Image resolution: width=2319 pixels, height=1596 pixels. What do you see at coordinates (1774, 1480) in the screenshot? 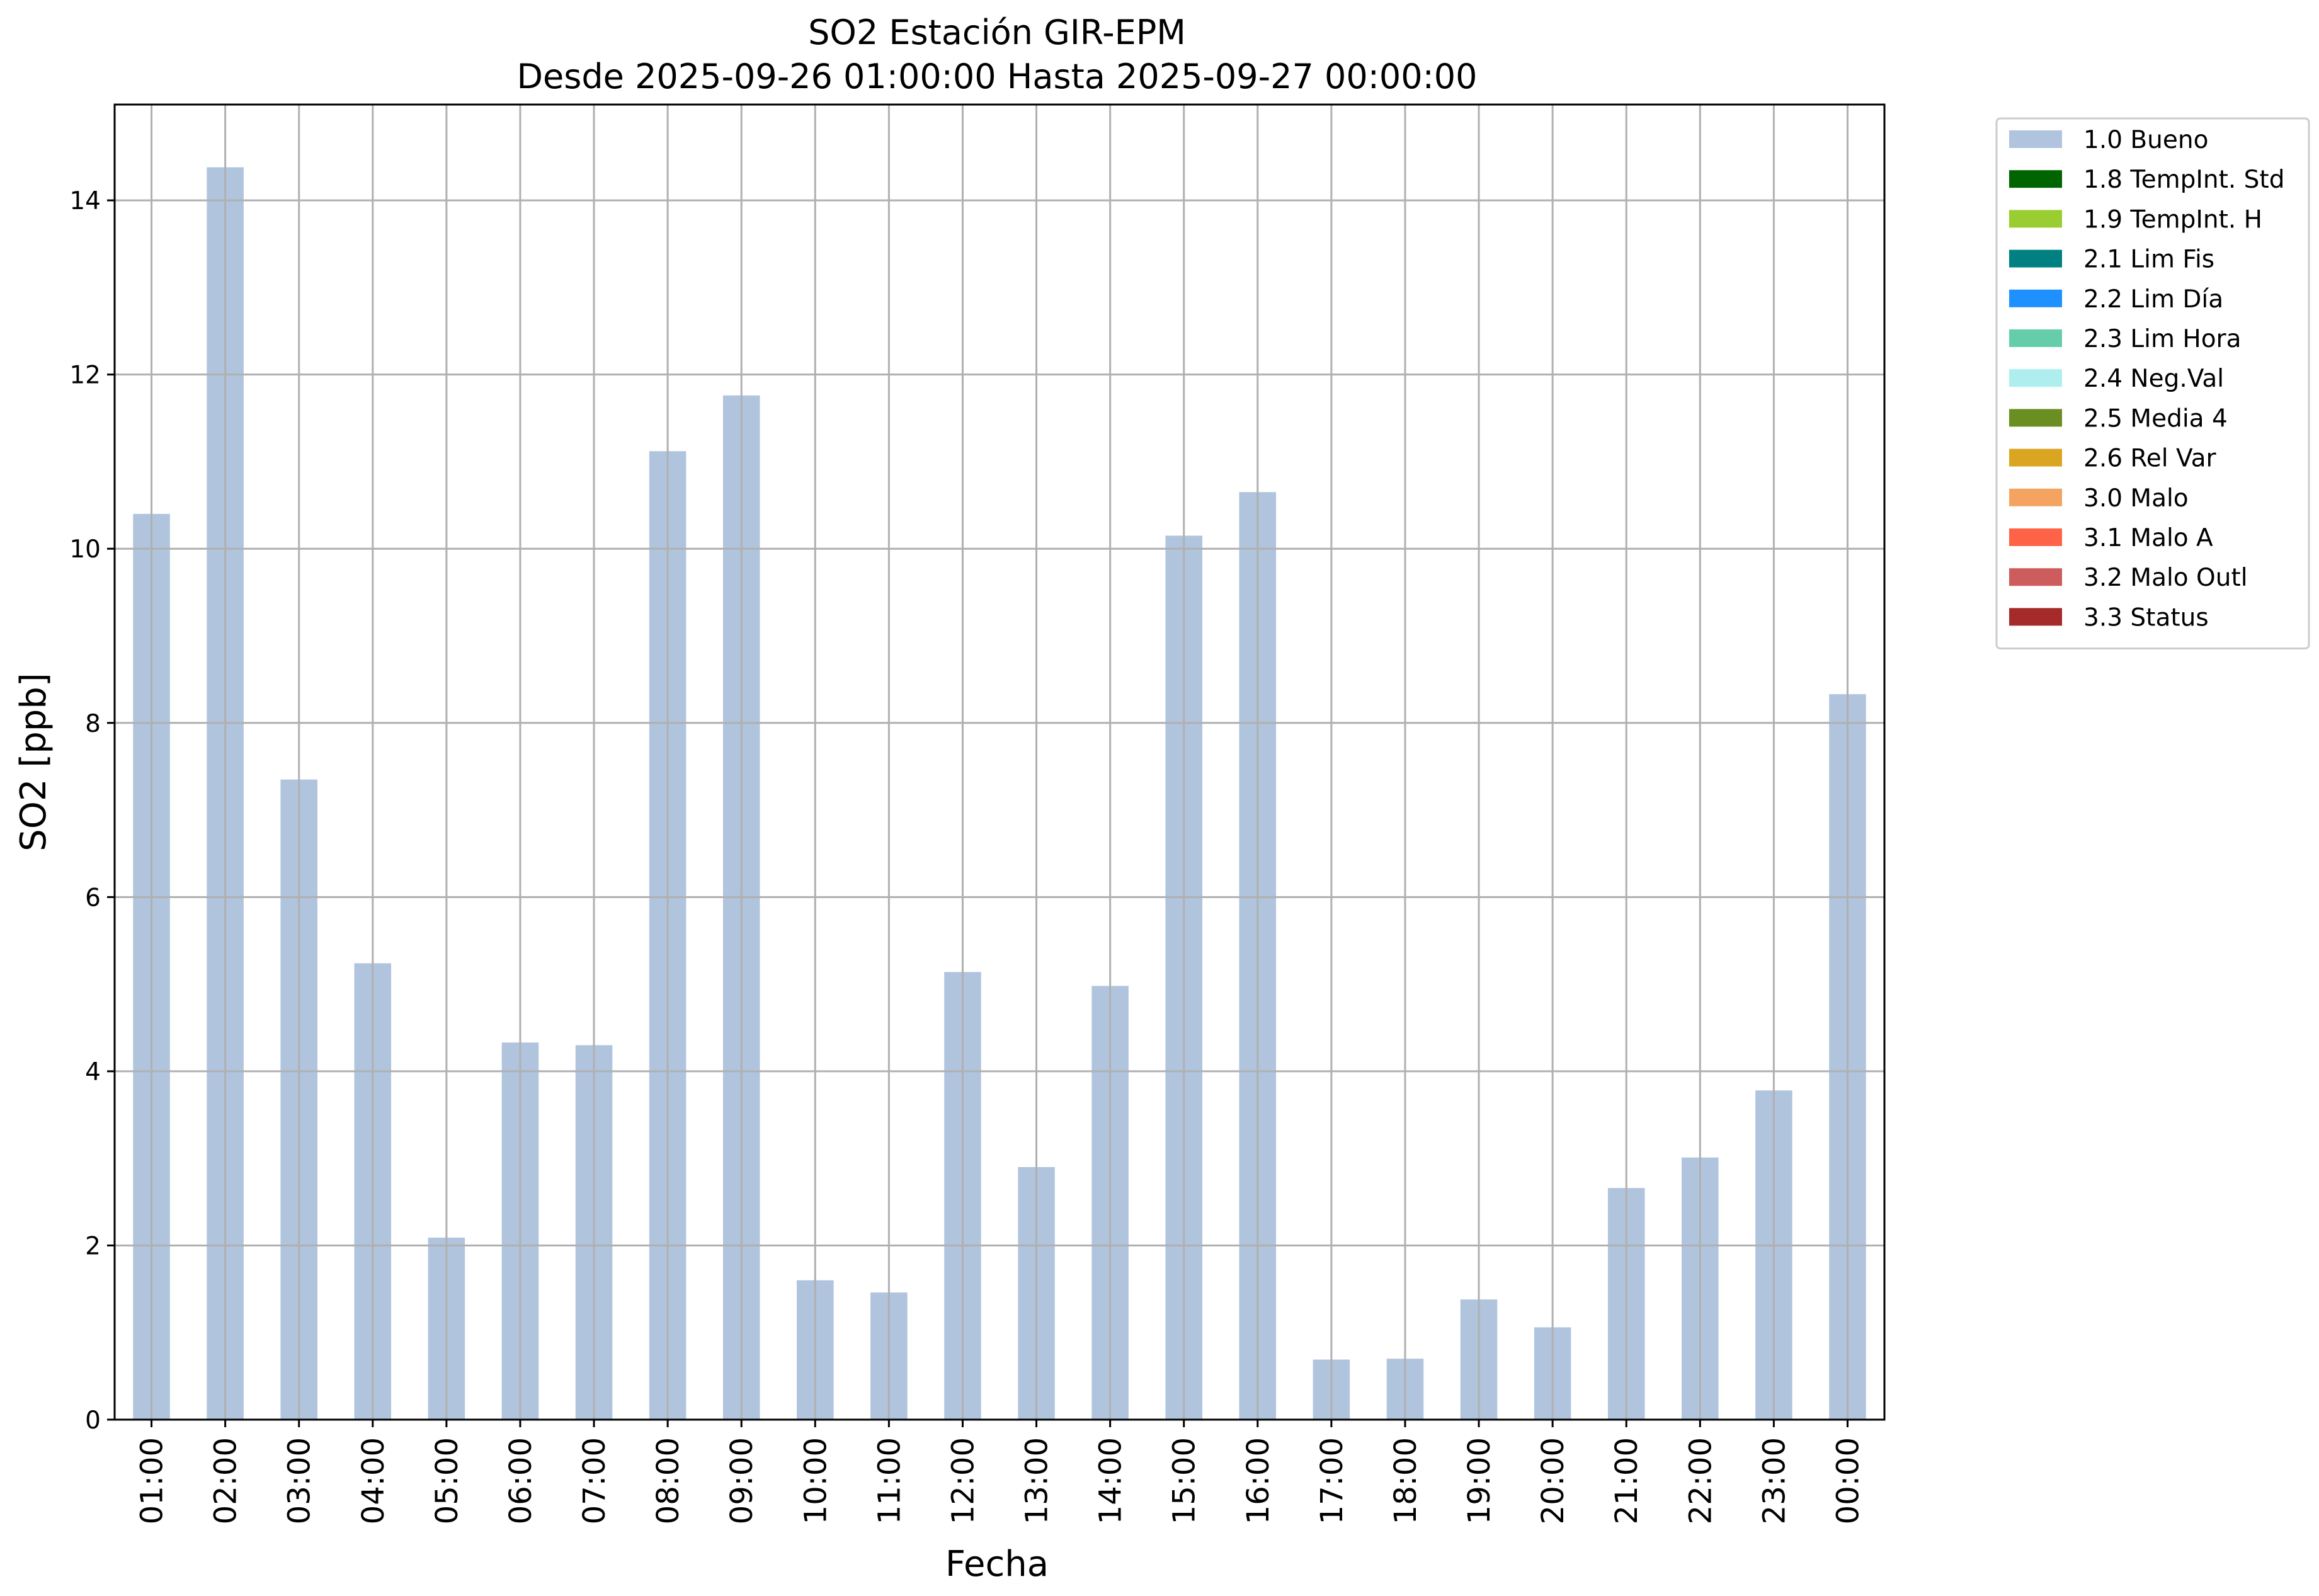
I see `x-tick-label-23:00: 23:00` at bounding box center [1774, 1480].